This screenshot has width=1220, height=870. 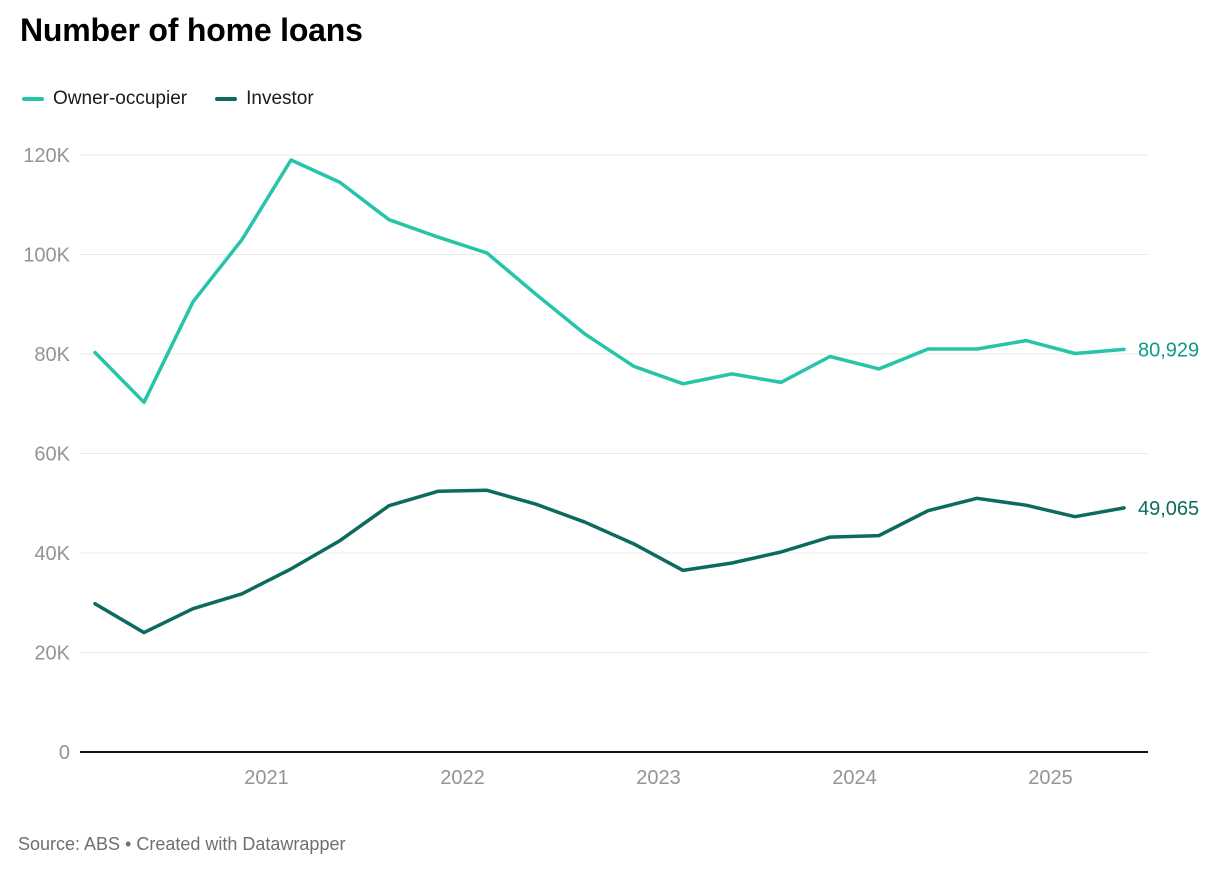 I want to click on x-tick-label: 2023, so click(x=658, y=778).